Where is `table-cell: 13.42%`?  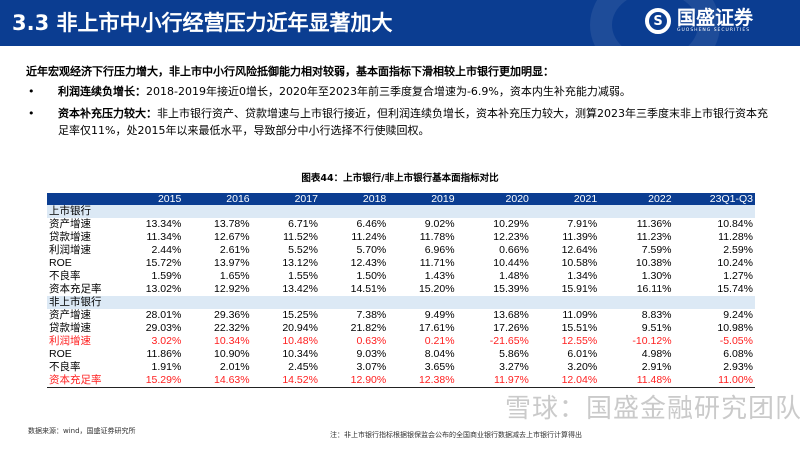 table-cell: 13.42% is located at coordinates (300, 289).